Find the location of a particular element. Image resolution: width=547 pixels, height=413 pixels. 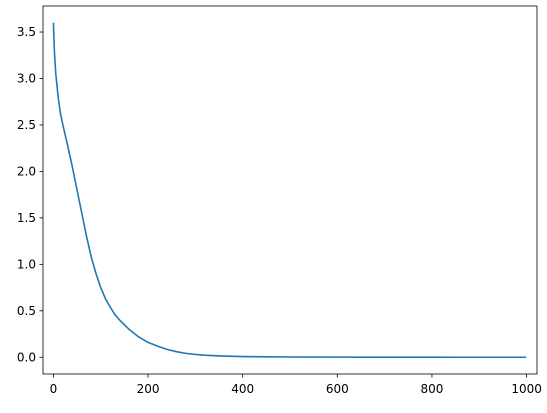

y-tick-label: 0.0 is located at coordinates (26, 357).